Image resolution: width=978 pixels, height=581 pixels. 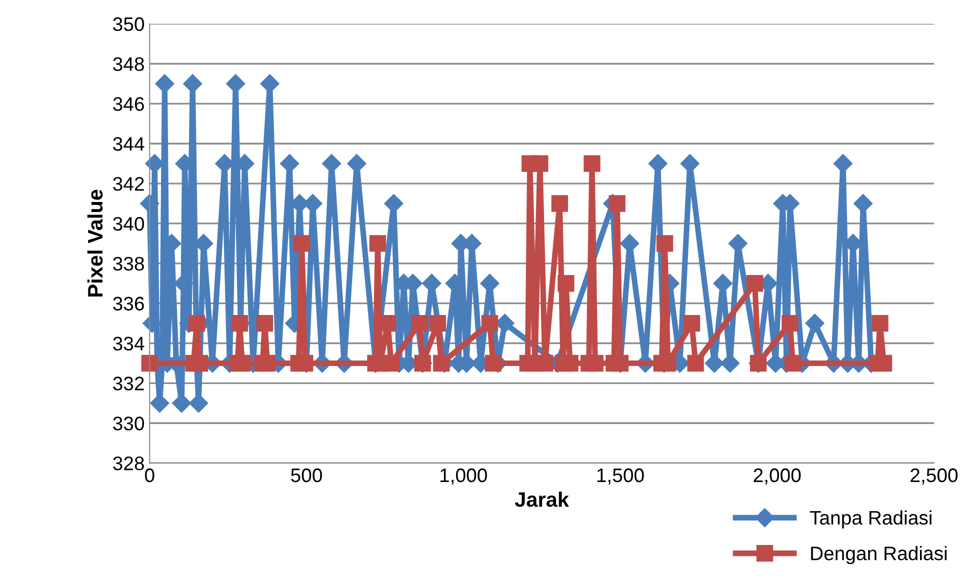 I want to click on y-tick-label: 342, so click(x=128, y=184).